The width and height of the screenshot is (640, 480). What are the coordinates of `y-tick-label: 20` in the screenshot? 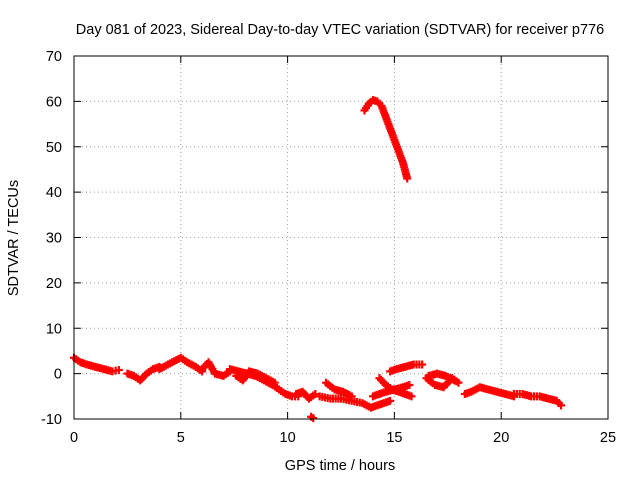 It's located at (54, 284).